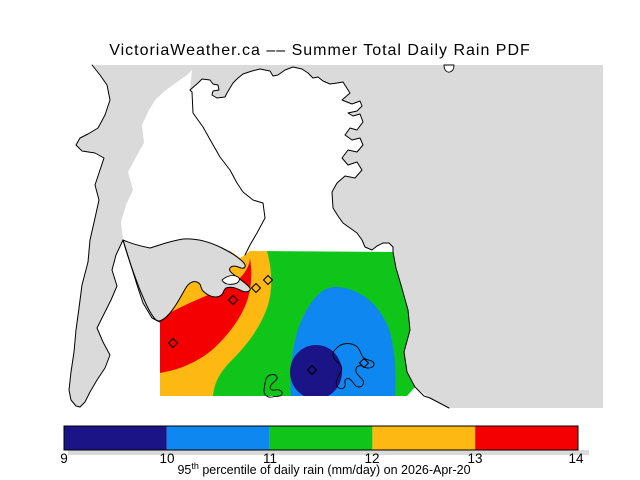 The height and width of the screenshot is (480, 640). What do you see at coordinates (120, 324) in the screenshot?
I see `land-southwest` at bounding box center [120, 324].